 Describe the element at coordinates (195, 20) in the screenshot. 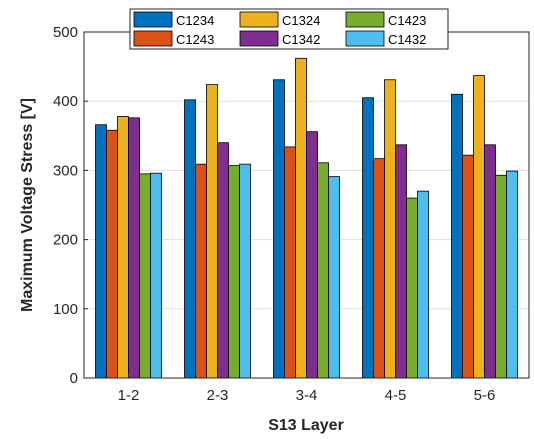

I see `legend-label: C1234` at that location.